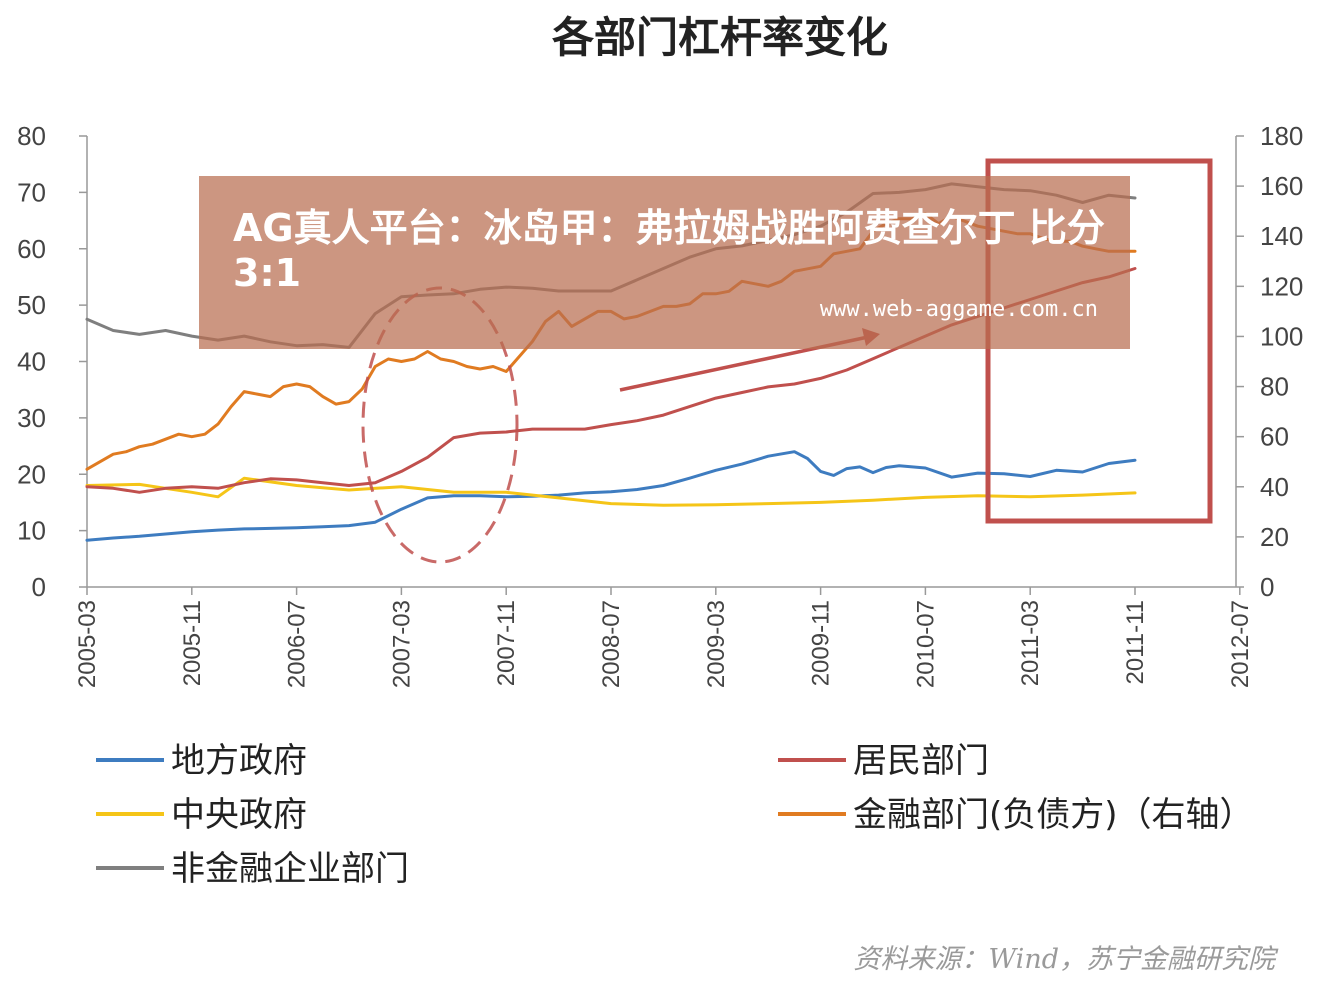 The image size is (1329, 983). I want to click on right-tick-label: 120, so click(1281, 286).